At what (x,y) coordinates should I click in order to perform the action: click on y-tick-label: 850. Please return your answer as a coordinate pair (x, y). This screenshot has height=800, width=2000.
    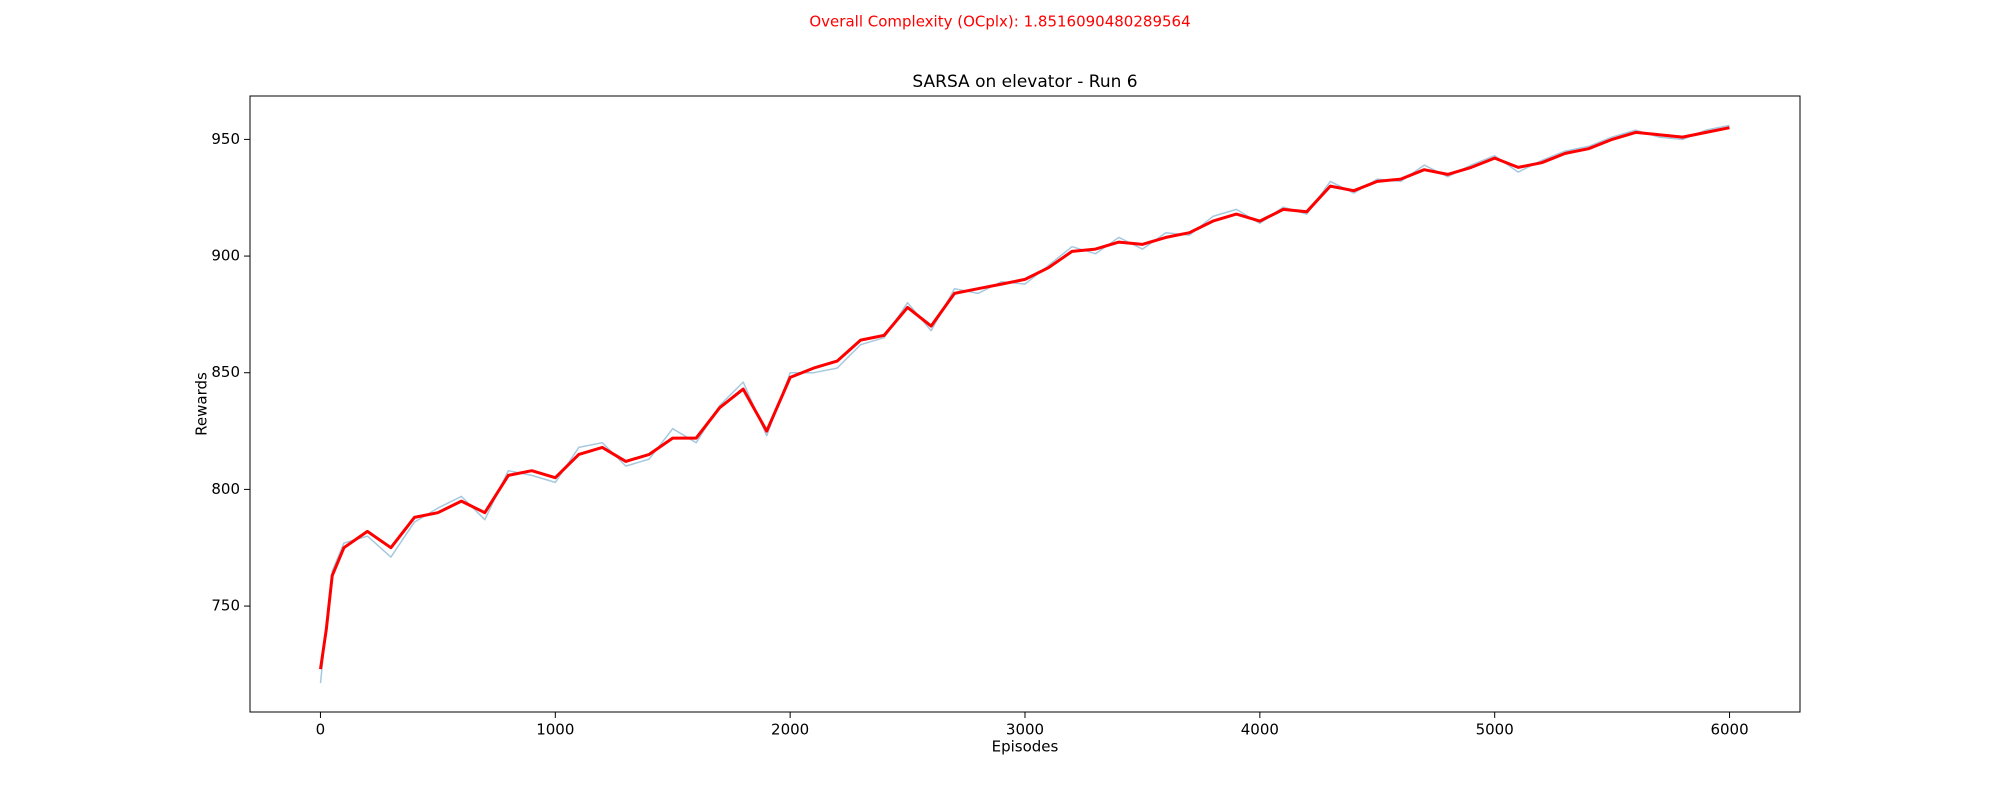
    Looking at the image, I should click on (225, 372).